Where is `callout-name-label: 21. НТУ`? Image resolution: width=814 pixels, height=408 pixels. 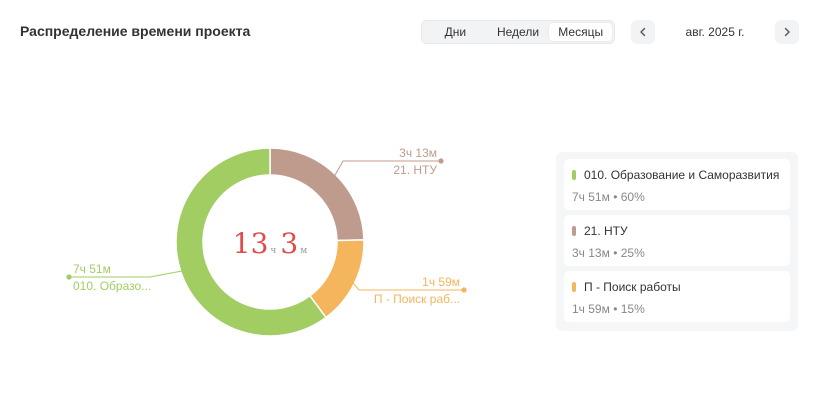
callout-name-label: 21. НТУ is located at coordinates (415, 170).